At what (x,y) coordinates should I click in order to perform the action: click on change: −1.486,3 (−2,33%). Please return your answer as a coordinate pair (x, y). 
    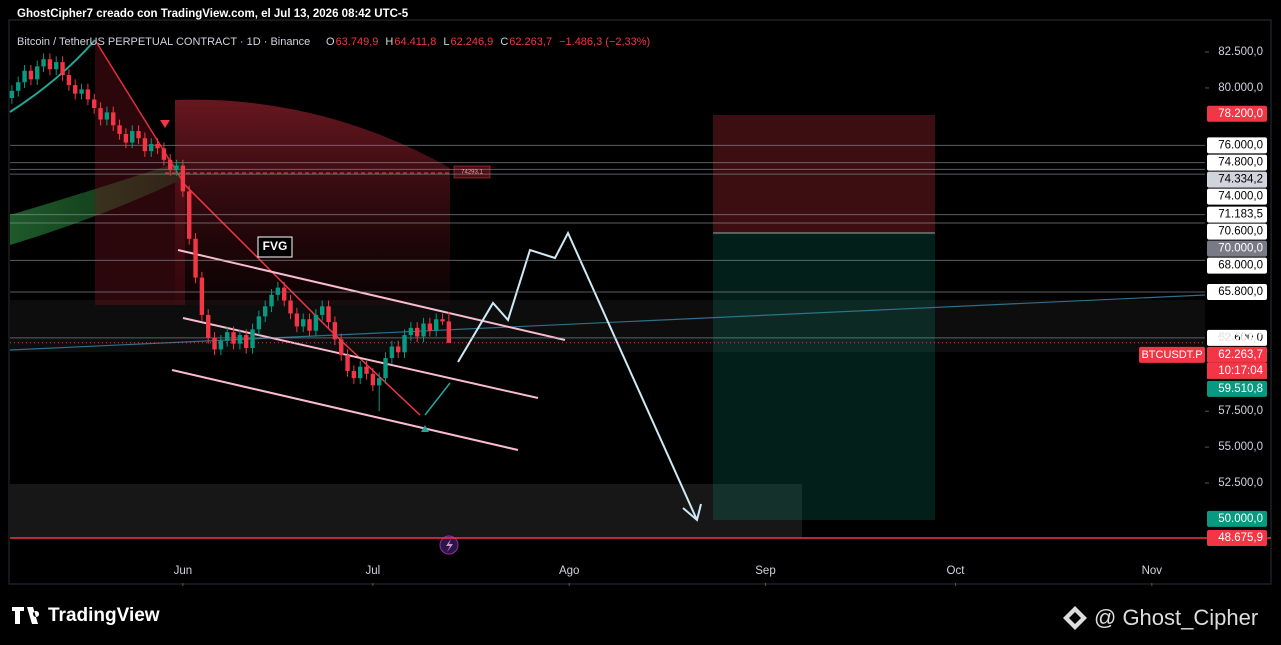
    Looking at the image, I should click on (604, 42).